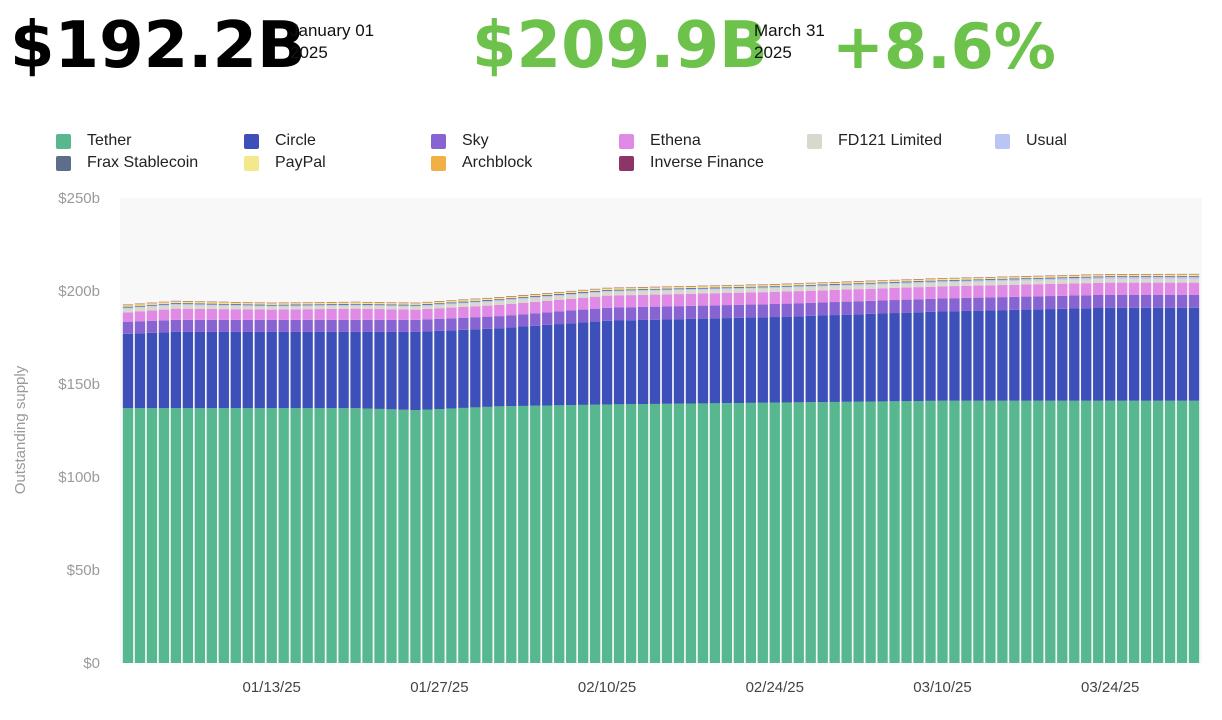 The width and height of the screenshot is (1222, 720). What do you see at coordinates (79, 291) in the screenshot?
I see `y-tick-label: $200b` at bounding box center [79, 291].